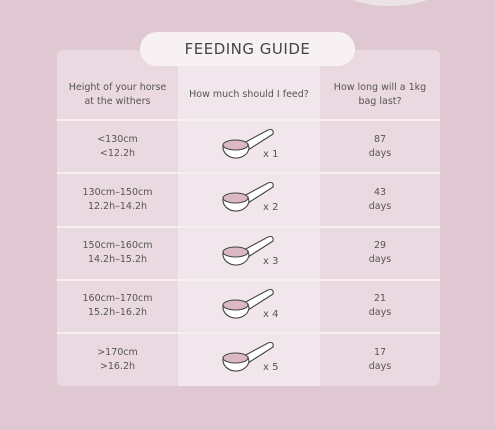 The width and height of the screenshot is (495, 430). I want to click on scoop-count: x 1, so click(271, 154).